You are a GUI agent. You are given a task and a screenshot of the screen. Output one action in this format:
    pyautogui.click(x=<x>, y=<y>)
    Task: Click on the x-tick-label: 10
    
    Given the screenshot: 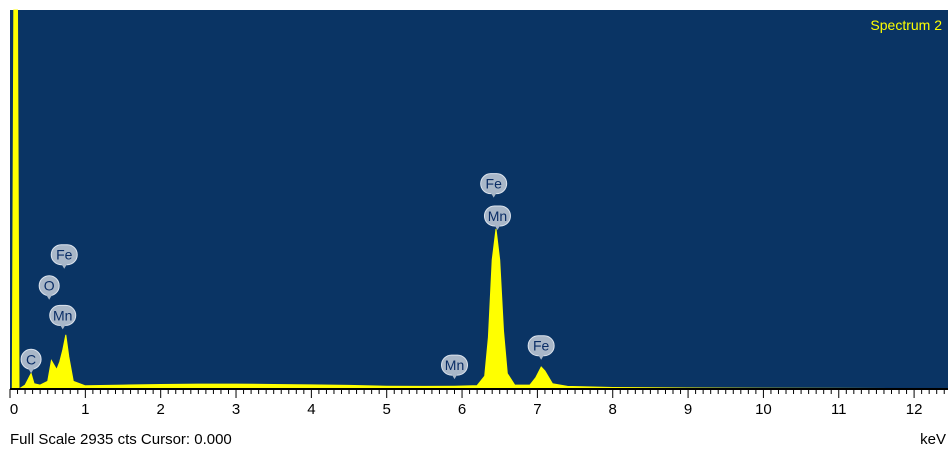 What is the action you would take?
    pyautogui.click(x=763, y=409)
    